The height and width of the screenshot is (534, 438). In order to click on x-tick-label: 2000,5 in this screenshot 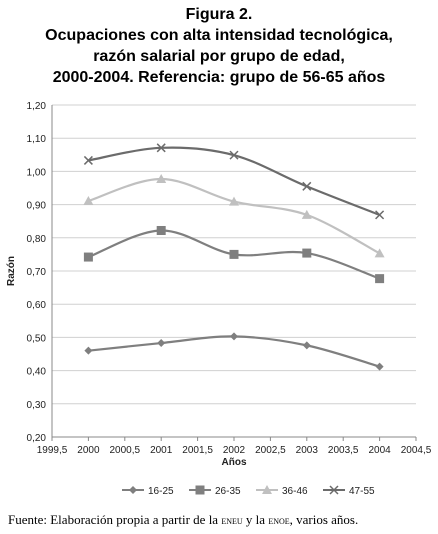, I will do `click(125, 450)`.